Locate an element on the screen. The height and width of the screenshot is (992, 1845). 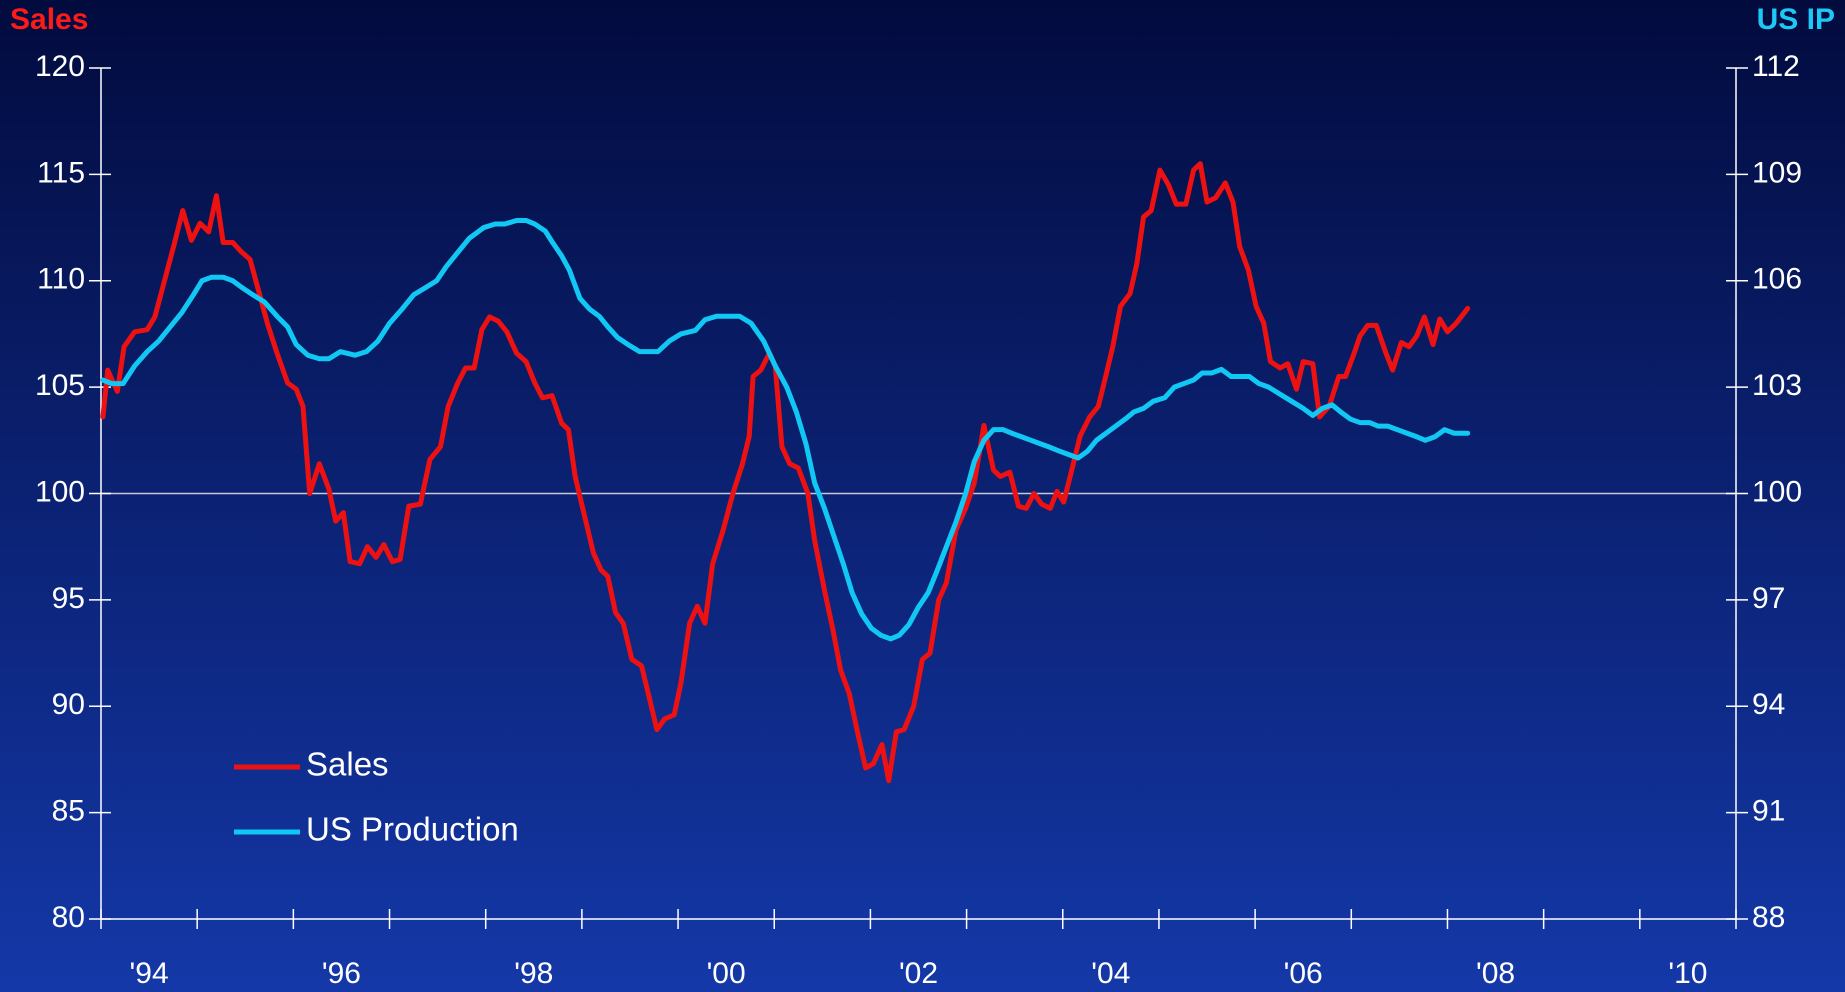
y-axis-title: Sales is located at coordinates (49, 19).